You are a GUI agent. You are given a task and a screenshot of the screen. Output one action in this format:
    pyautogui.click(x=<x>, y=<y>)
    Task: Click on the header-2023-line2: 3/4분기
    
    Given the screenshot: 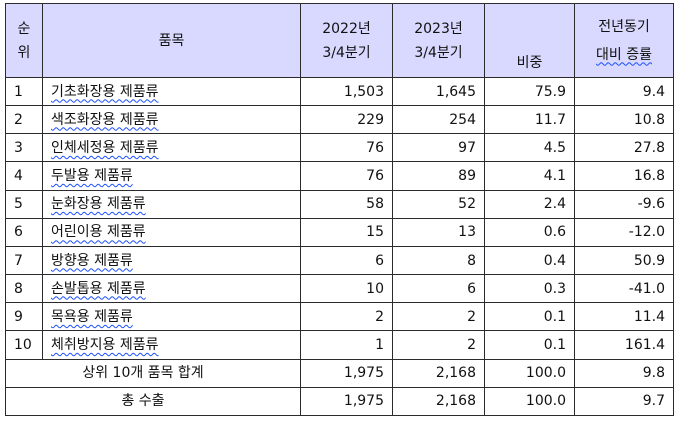 What is the action you would take?
    pyautogui.click(x=438, y=52)
    